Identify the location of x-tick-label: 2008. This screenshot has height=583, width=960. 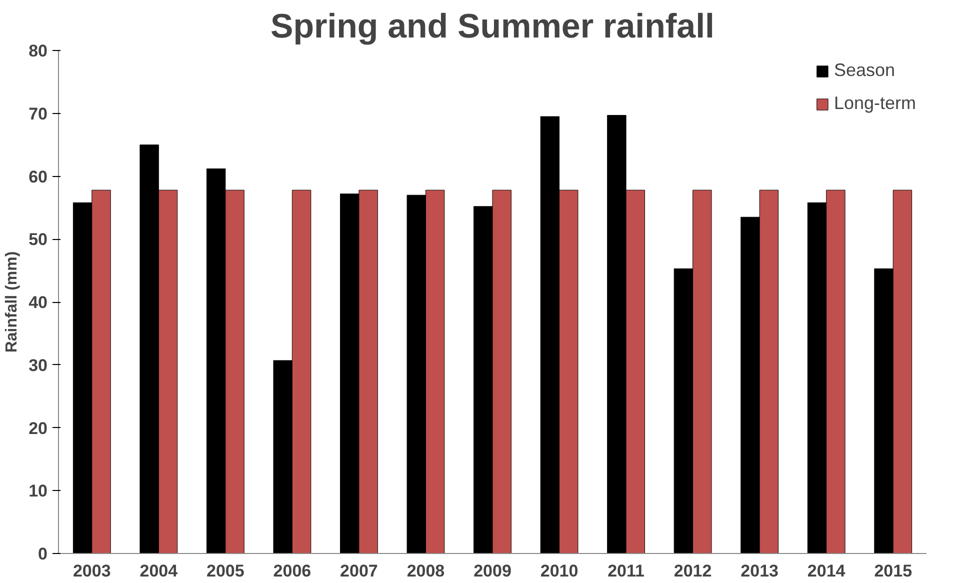
(425, 571).